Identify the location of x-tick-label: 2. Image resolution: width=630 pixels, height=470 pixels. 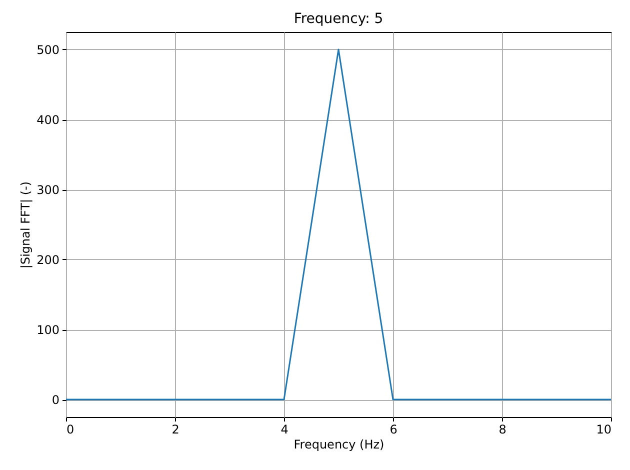
(176, 429).